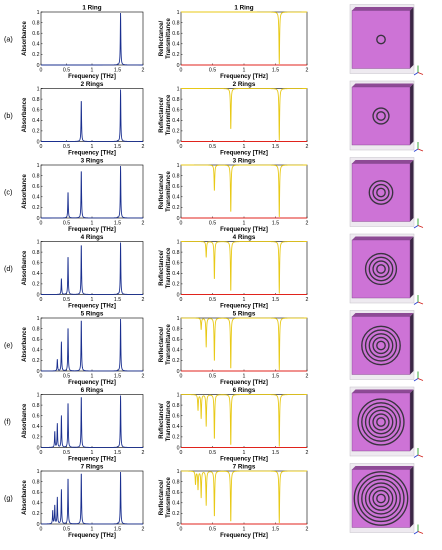  I want to click on y-axis-label-line: Transmittance, so click(169, 114).